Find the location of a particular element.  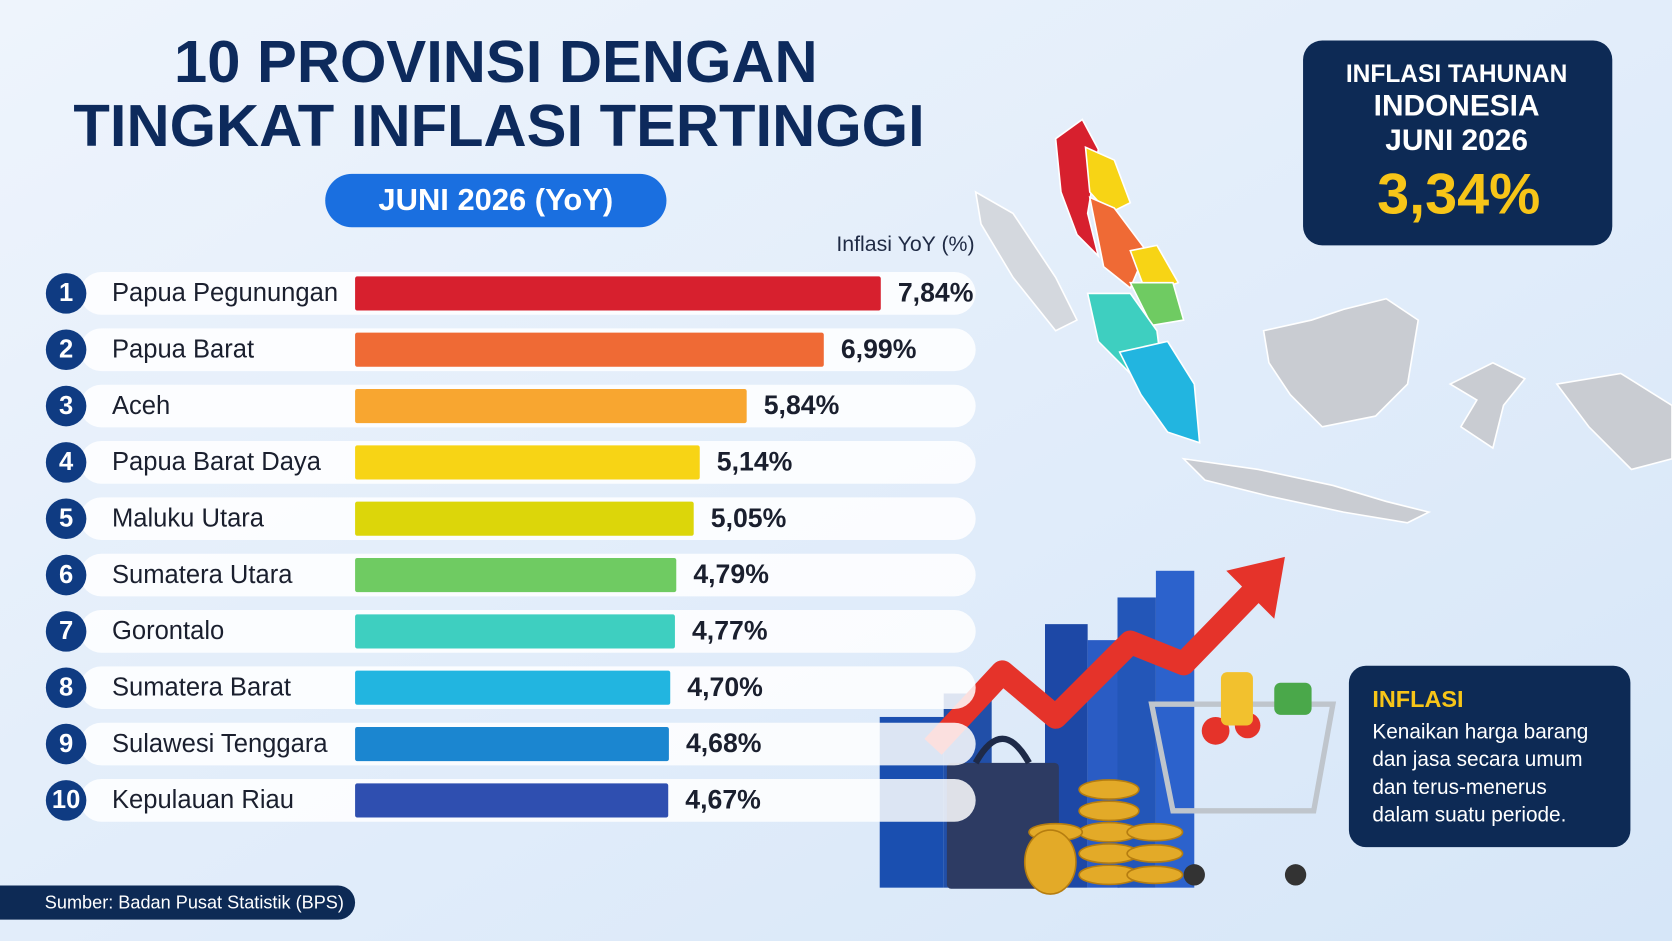

definition-line: dalam suatu periode. is located at coordinates (1469, 815).